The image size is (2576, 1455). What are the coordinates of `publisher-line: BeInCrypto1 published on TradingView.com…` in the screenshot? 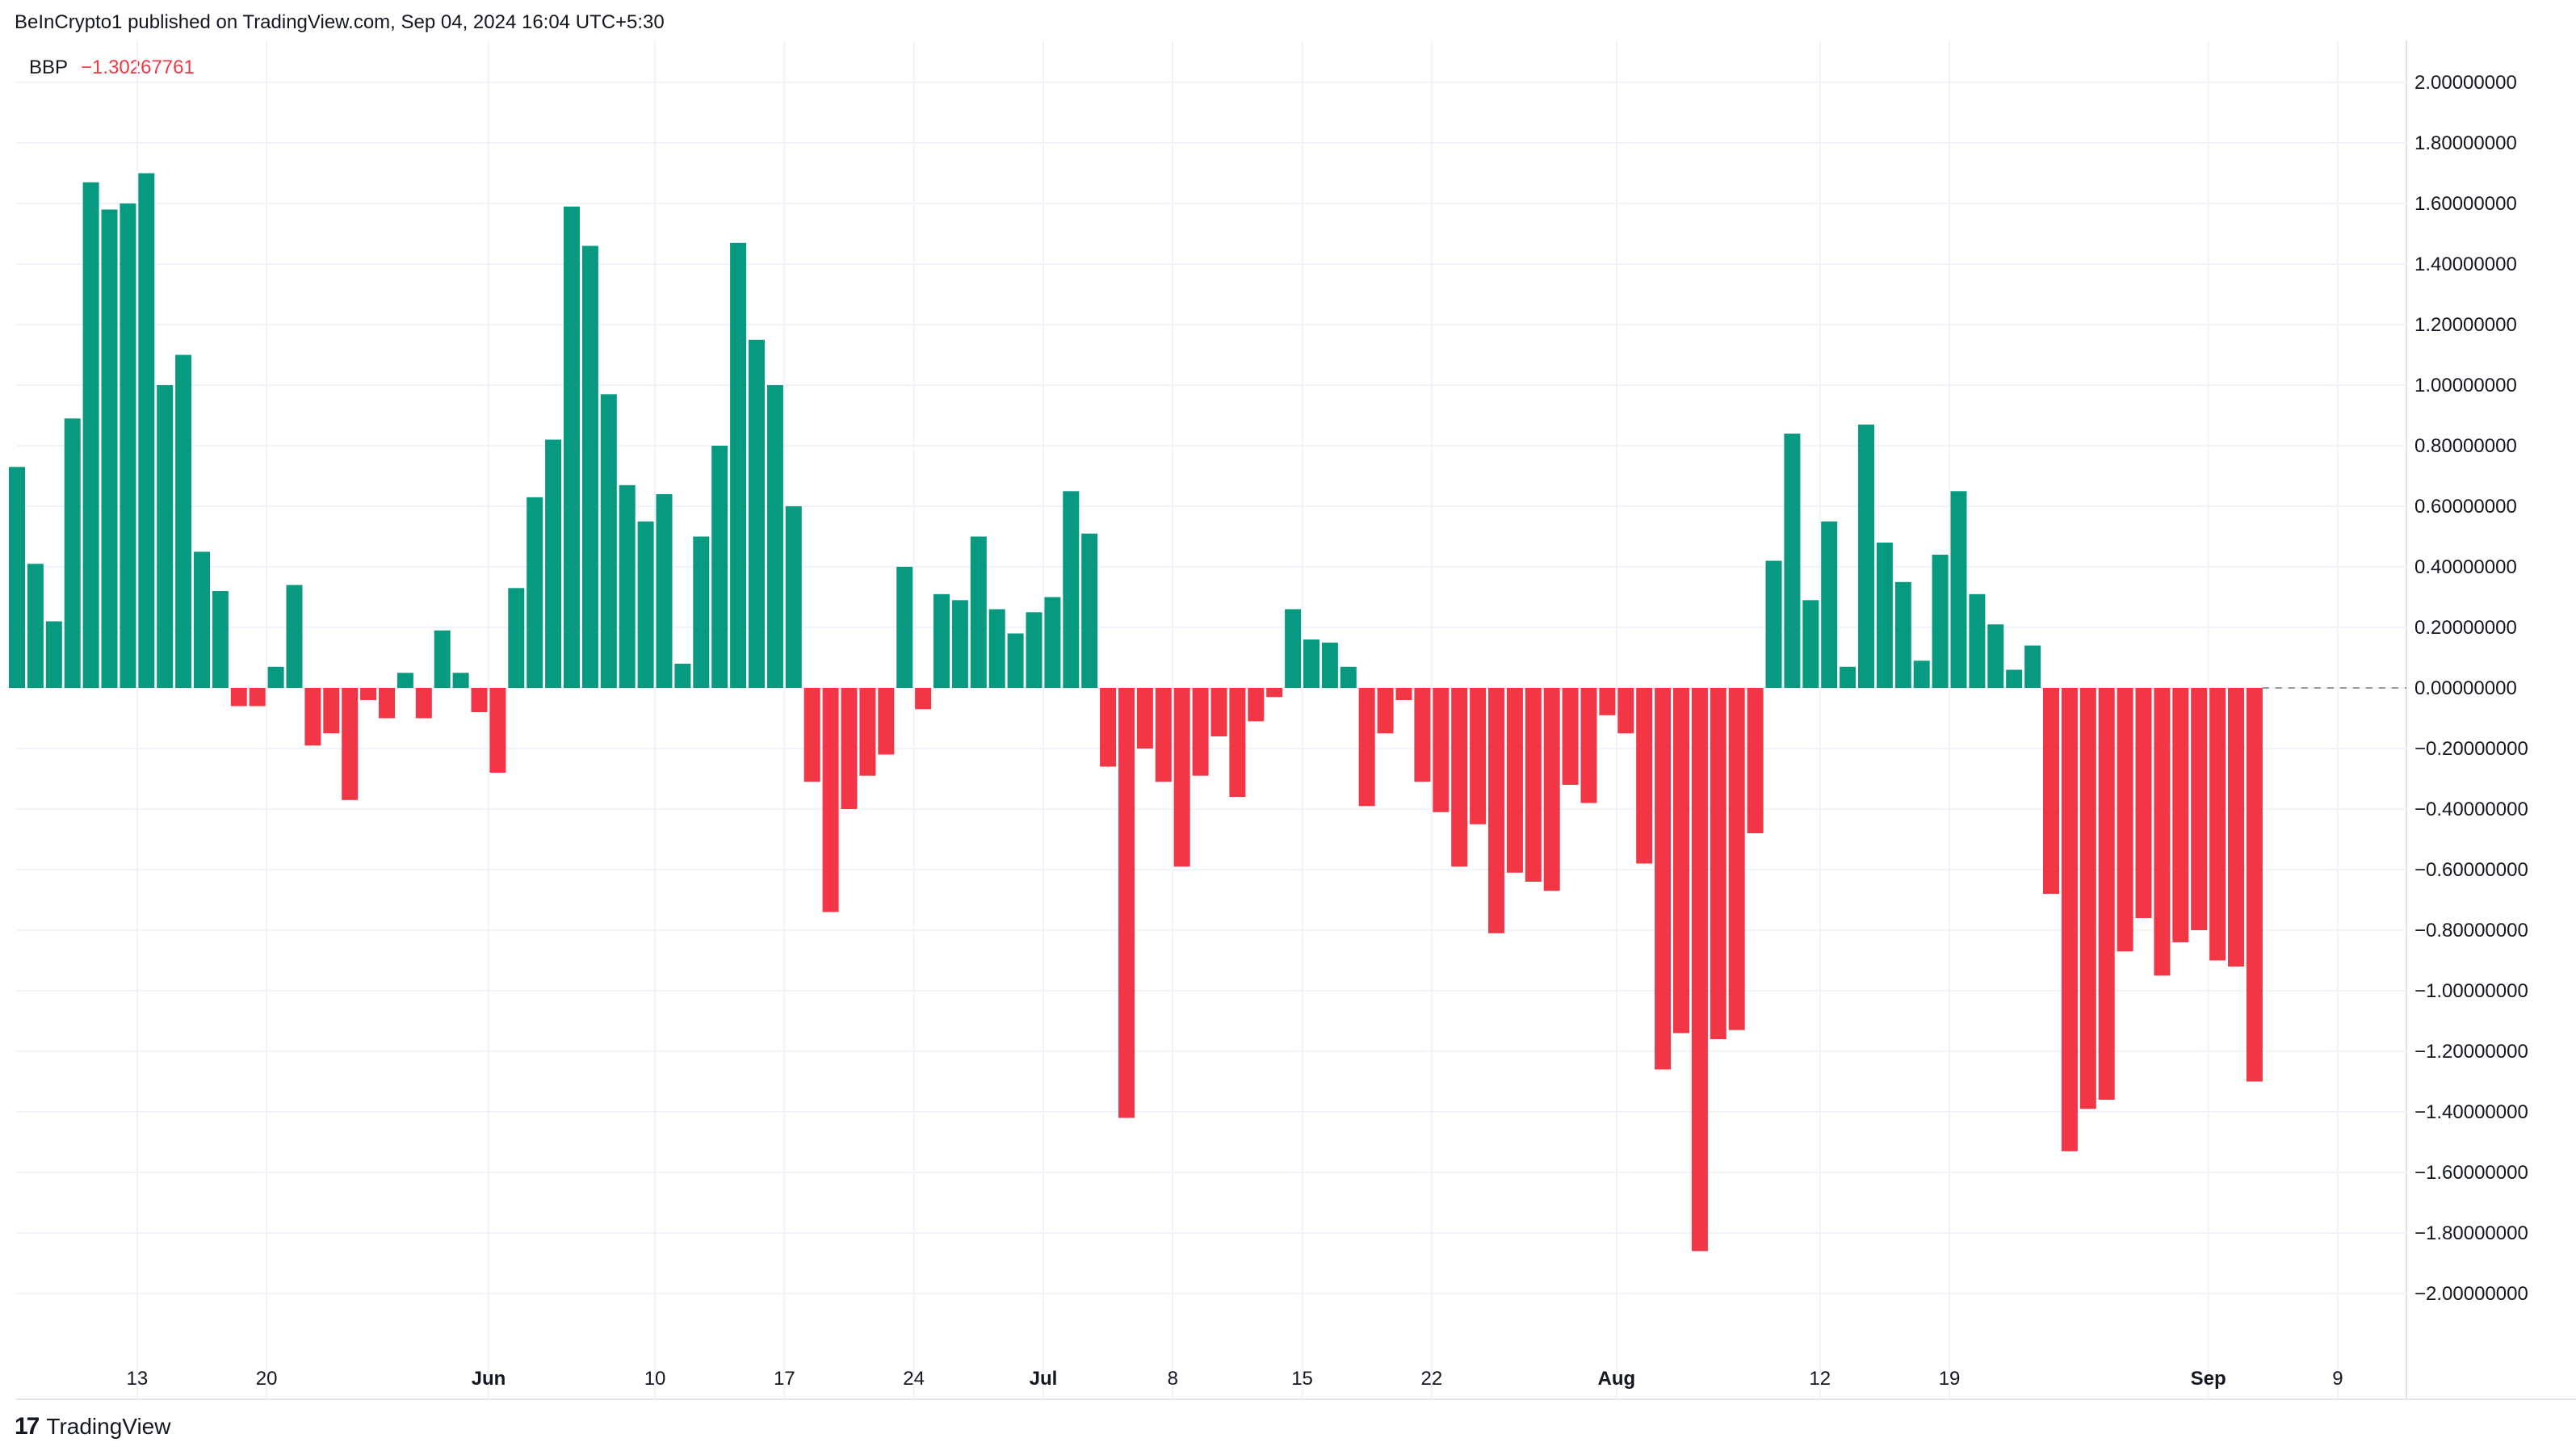 It's located at (340, 22).